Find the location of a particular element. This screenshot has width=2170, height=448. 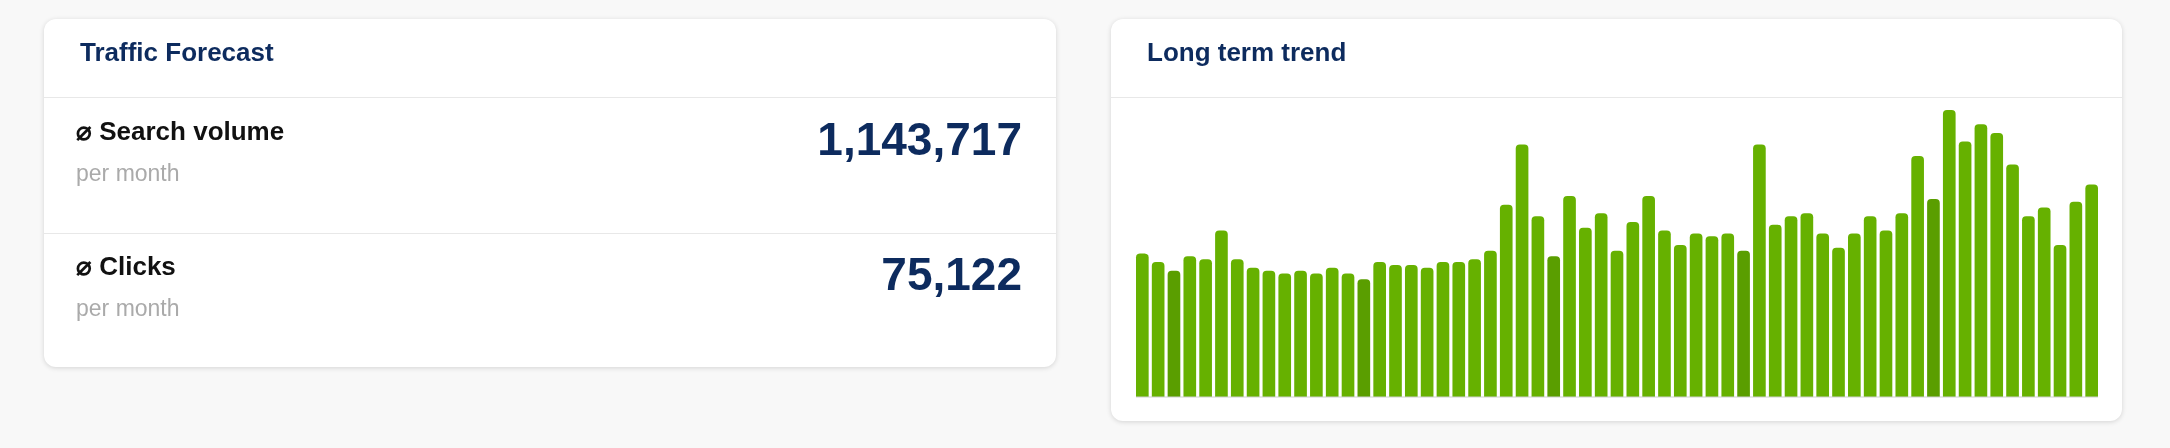

text: Traffic Forecast is located at coordinates (177, 52).